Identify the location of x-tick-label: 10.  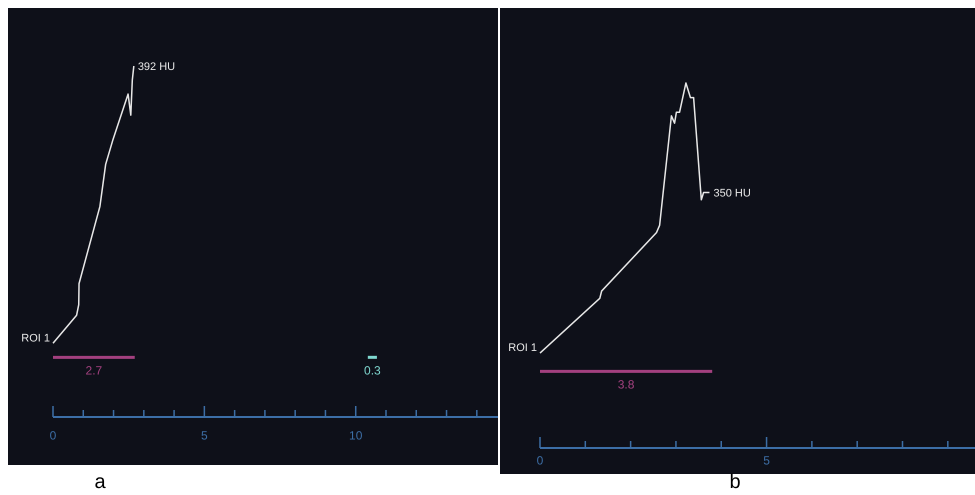
(356, 435).